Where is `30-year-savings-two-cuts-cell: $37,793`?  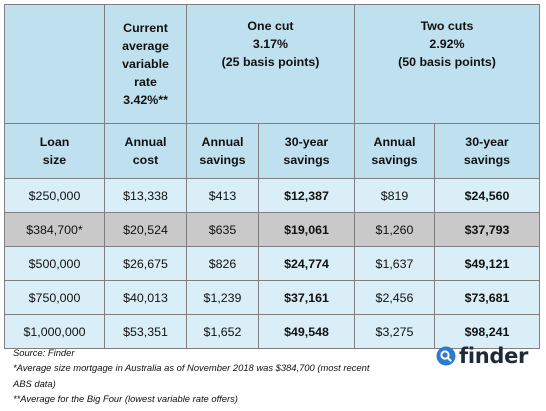 30-year-savings-two-cuts-cell: $37,793 is located at coordinates (487, 229).